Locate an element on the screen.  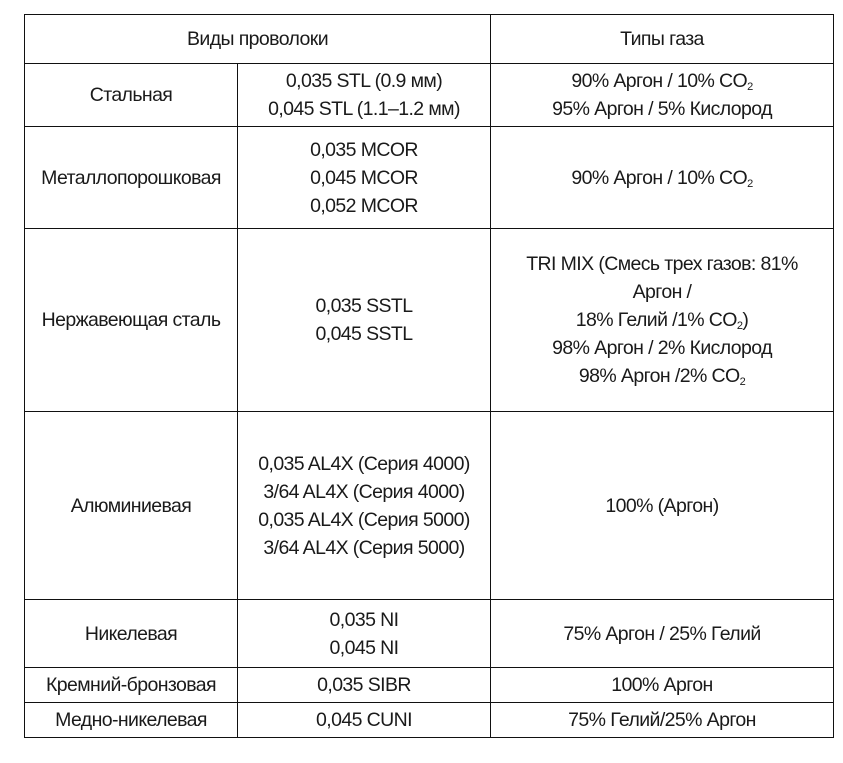
line: 100% Аргон is located at coordinates (662, 685).